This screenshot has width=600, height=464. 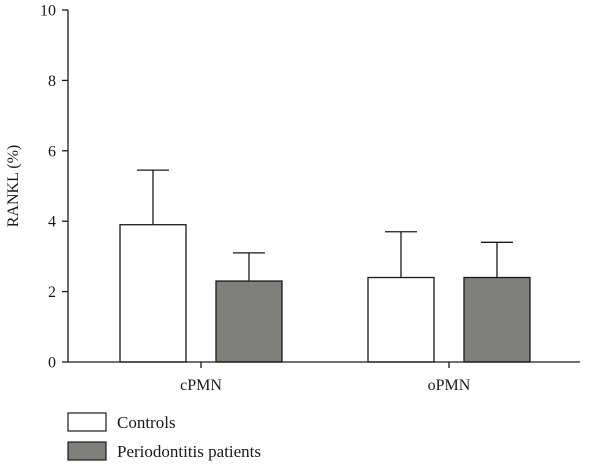 I want to click on y-axis-title: RANKL (%), so click(x=13, y=186).